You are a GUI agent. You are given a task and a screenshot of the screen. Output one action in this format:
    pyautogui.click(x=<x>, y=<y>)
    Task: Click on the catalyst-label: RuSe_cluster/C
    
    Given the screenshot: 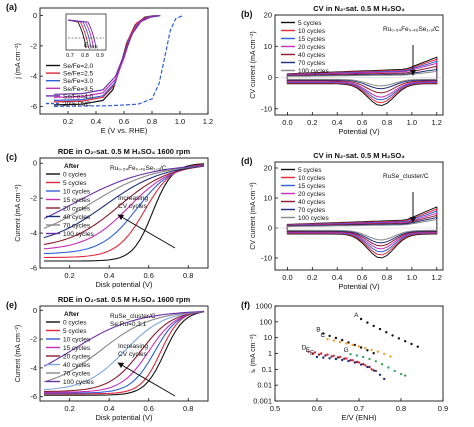 What is the action you would take?
    pyautogui.click(x=133, y=316)
    